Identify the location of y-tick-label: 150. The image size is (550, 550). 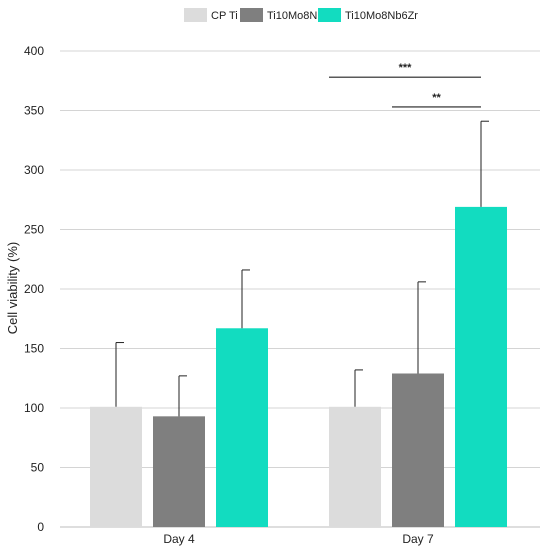
(34, 349).